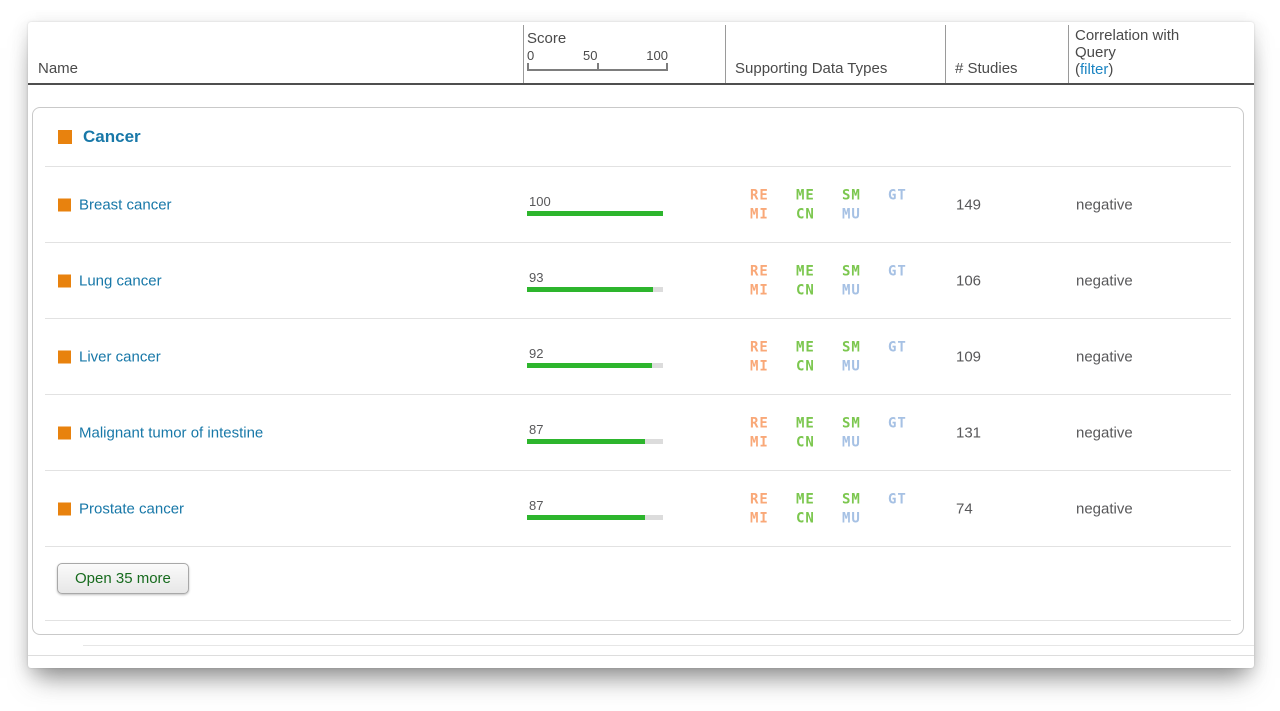 This screenshot has height=711, width=1280. I want to click on studies-count: 106, so click(969, 280).